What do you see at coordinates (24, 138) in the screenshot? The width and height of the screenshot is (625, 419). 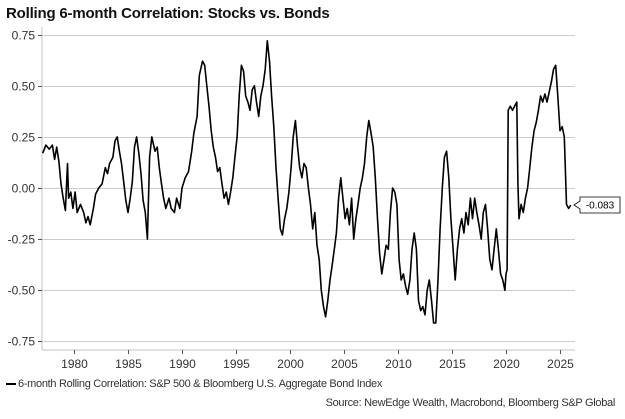 I see `y-tick-label: 0.25` at bounding box center [24, 138].